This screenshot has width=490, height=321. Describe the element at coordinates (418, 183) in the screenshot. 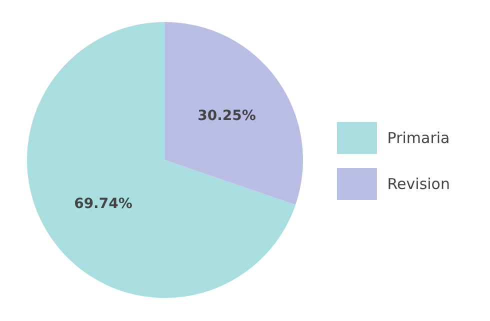

I see `legend-label: Revision` at that location.